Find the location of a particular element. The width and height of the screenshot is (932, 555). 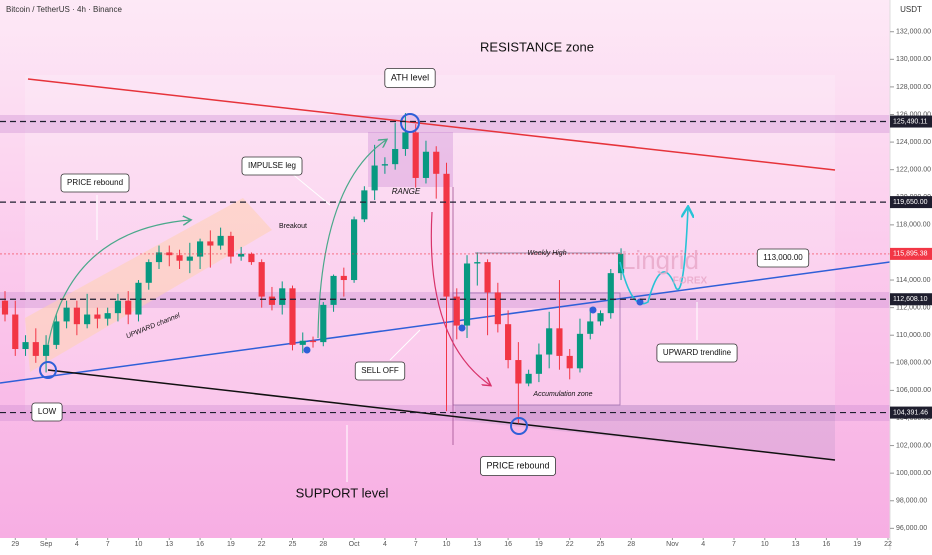

rebound-arrow is located at coordinates (118, 283).